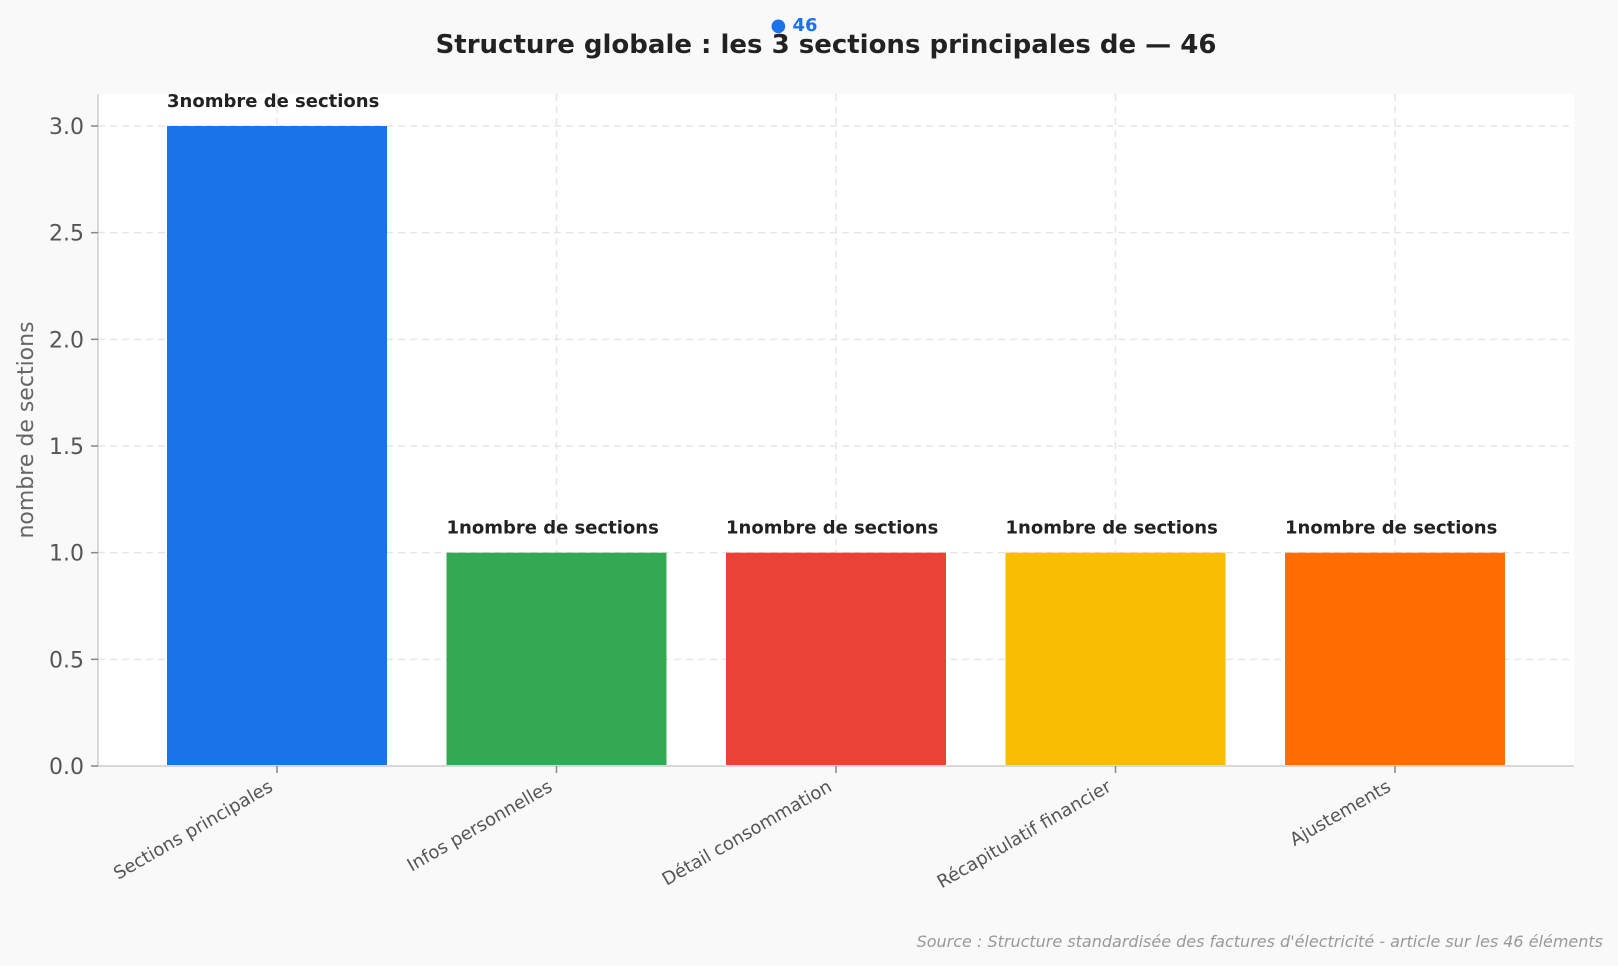  I want to click on y-axis-label: nombre de sections, so click(26, 429).